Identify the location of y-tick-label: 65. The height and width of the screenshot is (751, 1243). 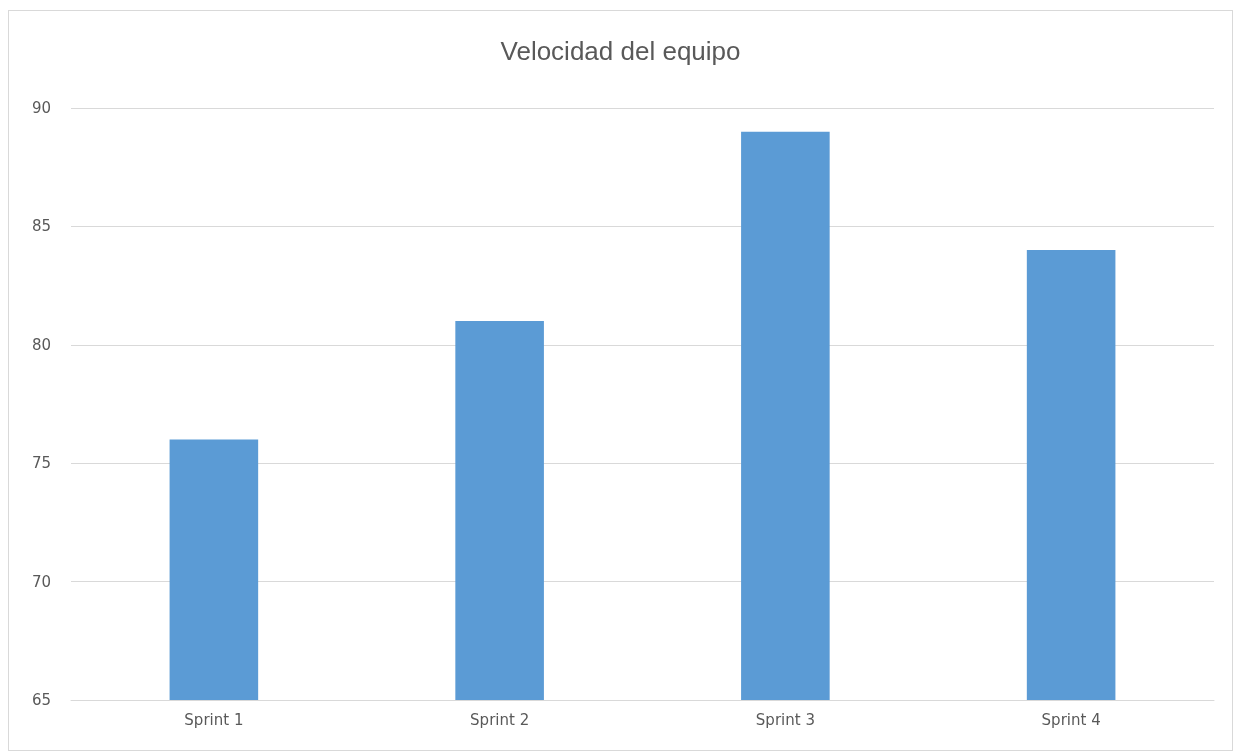
(41, 700).